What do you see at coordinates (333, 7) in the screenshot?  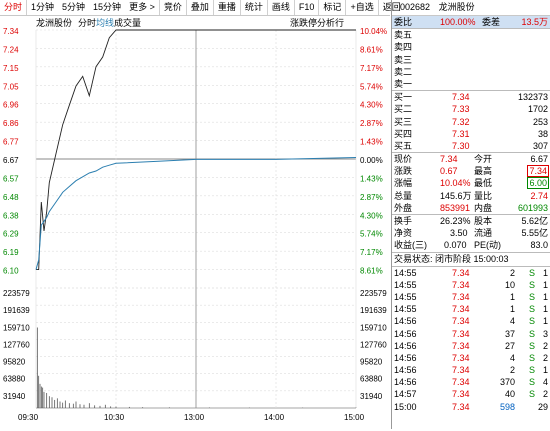 I see `toolbar-mark-button: 标记` at bounding box center [333, 7].